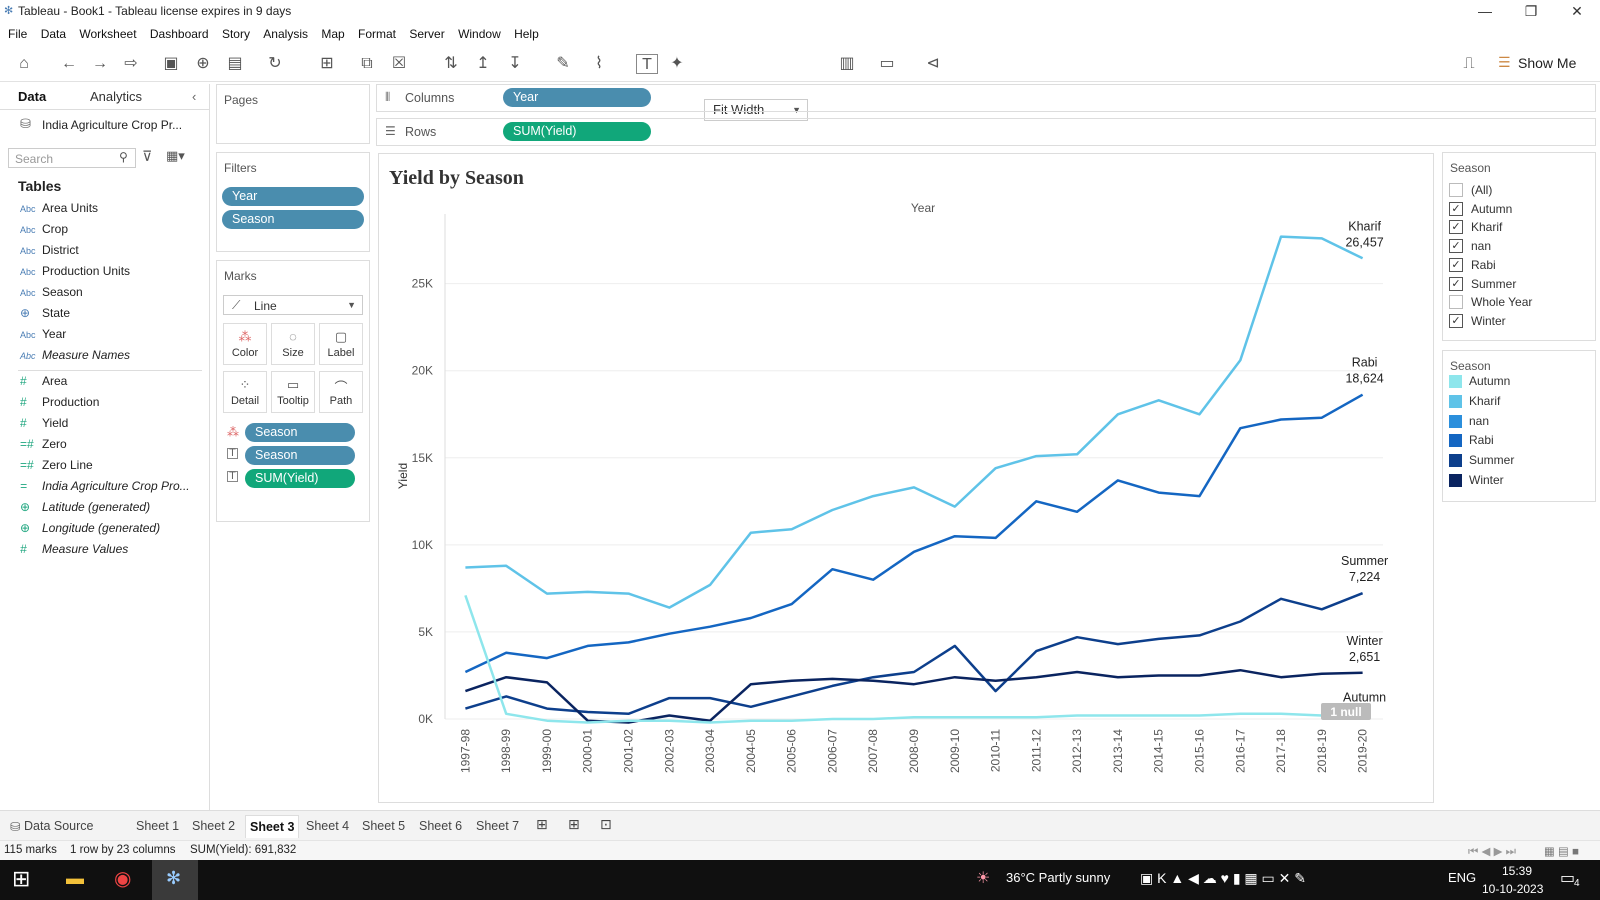 This screenshot has width=1600, height=900. What do you see at coordinates (59, 402) in the screenshot?
I see `field-production: # Production` at bounding box center [59, 402].